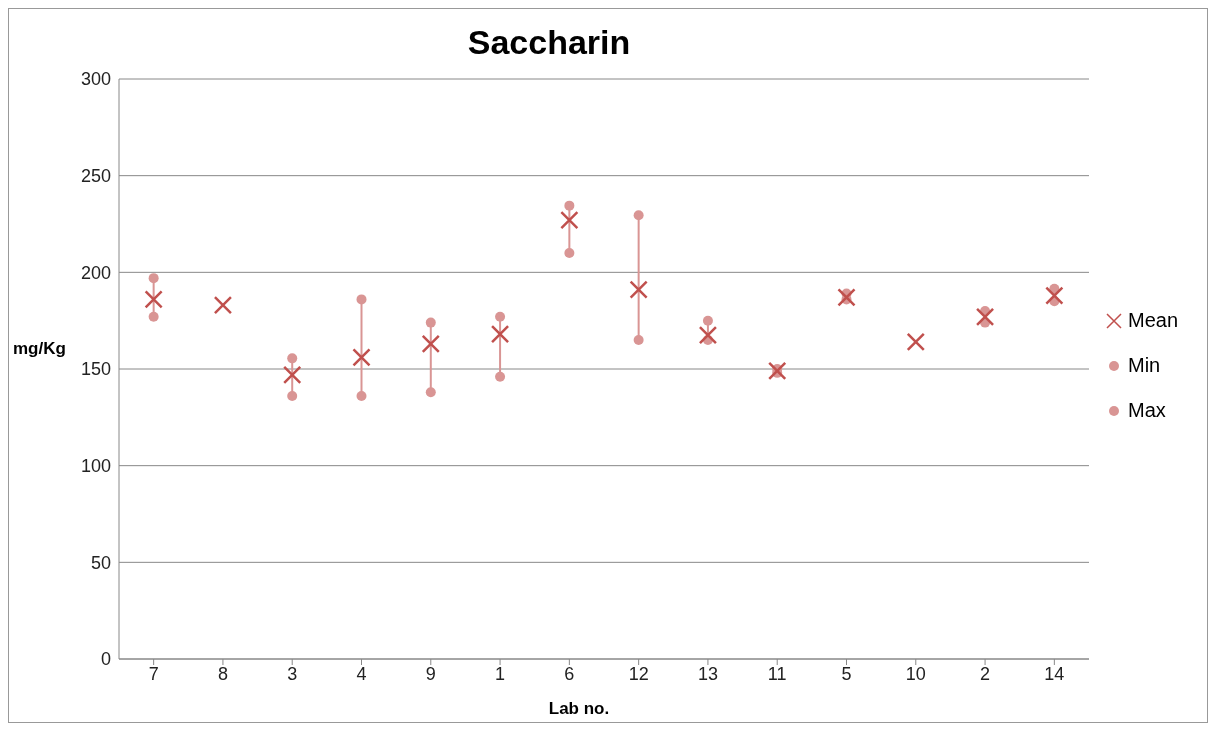 The height and width of the screenshot is (735, 1218). I want to click on x-tick-label: 11, so click(777, 673).